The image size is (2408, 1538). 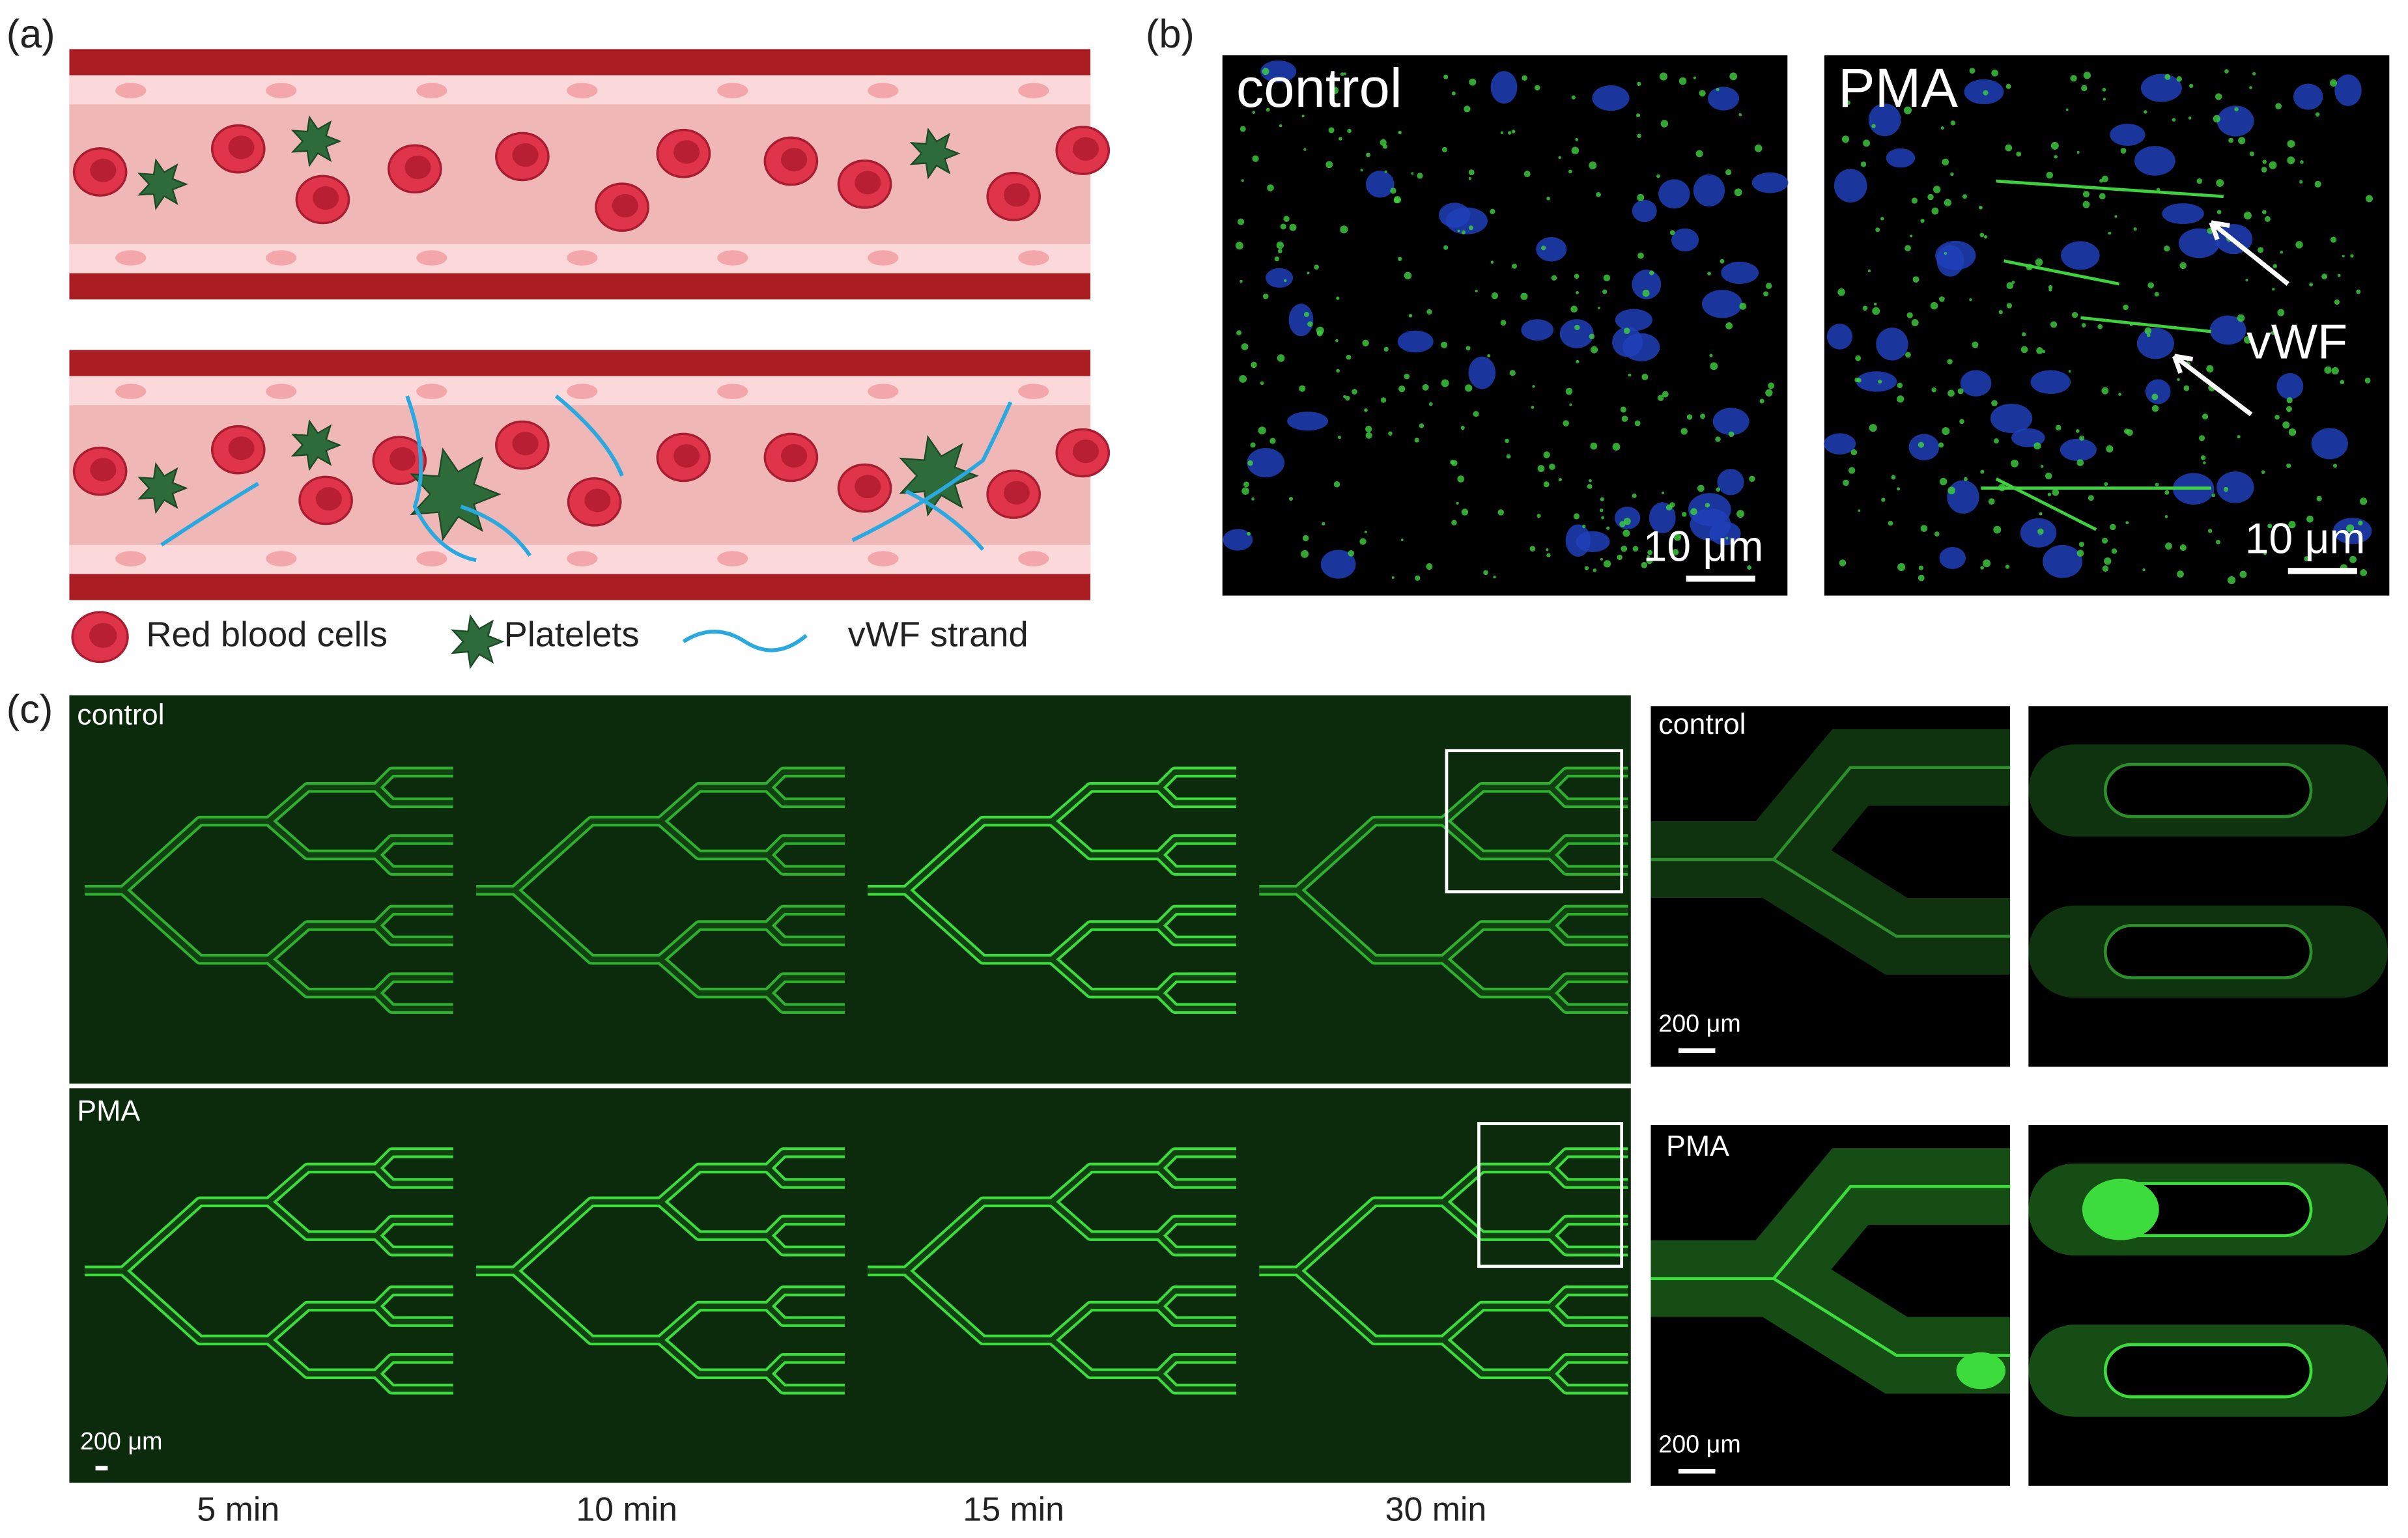 What do you see at coordinates (1443, 1271) in the screenshot?
I see `channel-lumen` at bounding box center [1443, 1271].